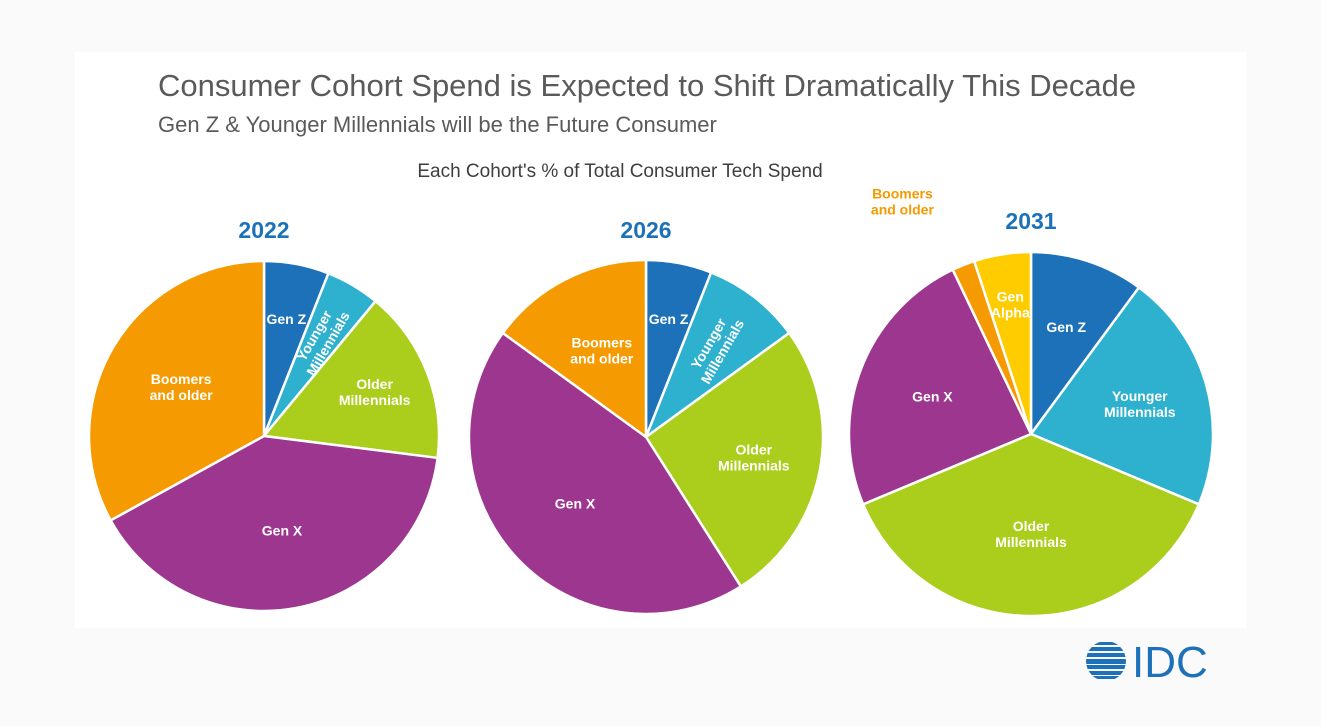 Image resolution: width=1321 pixels, height=726 pixels. What do you see at coordinates (1106, 660) in the screenshot?
I see `globe-icon` at bounding box center [1106, 660].